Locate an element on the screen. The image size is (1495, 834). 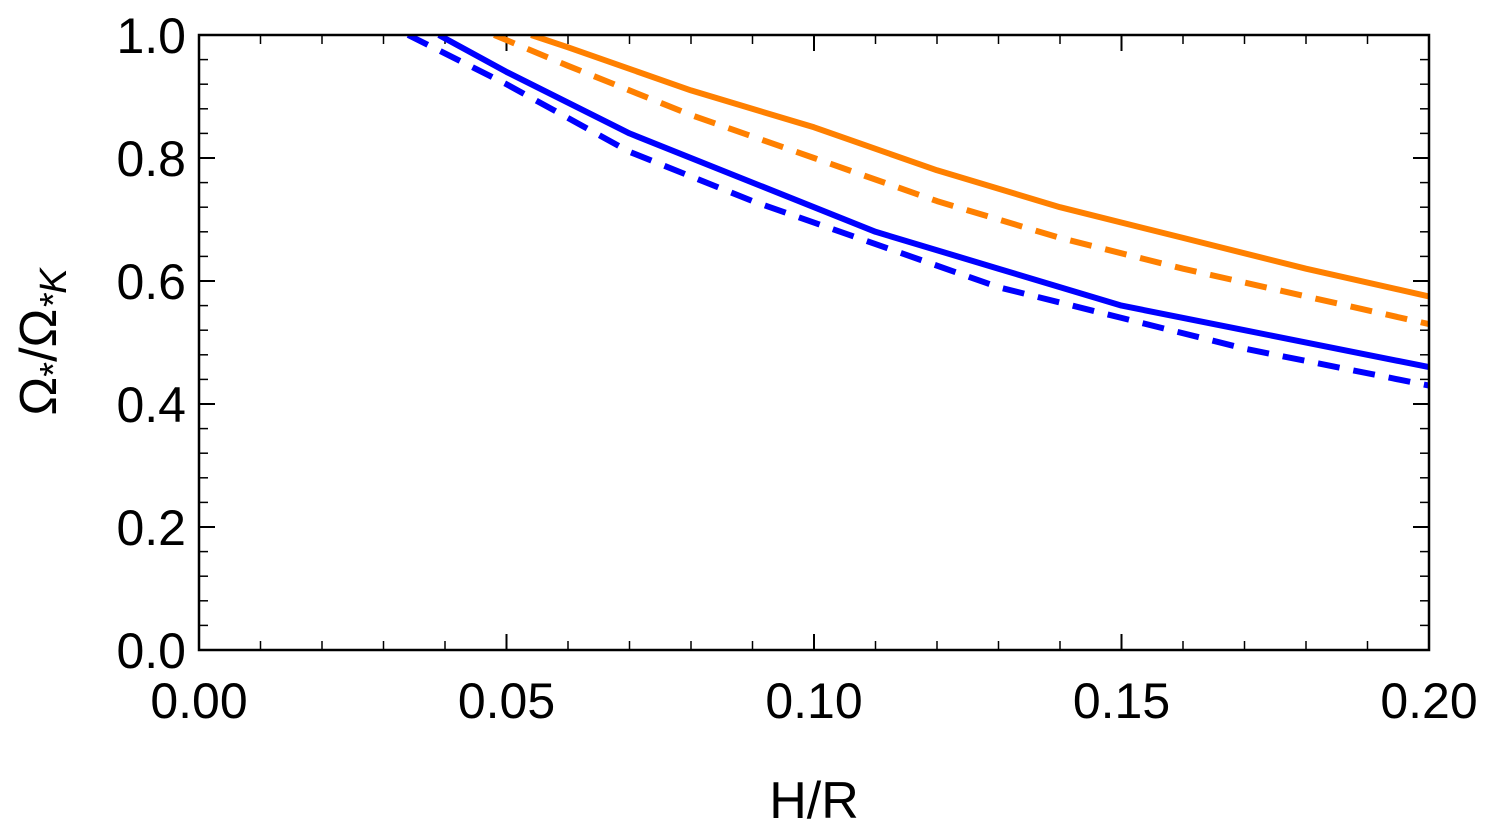
y-axis-label: Ω*/Ω*K is located at coordinates (42, 341).